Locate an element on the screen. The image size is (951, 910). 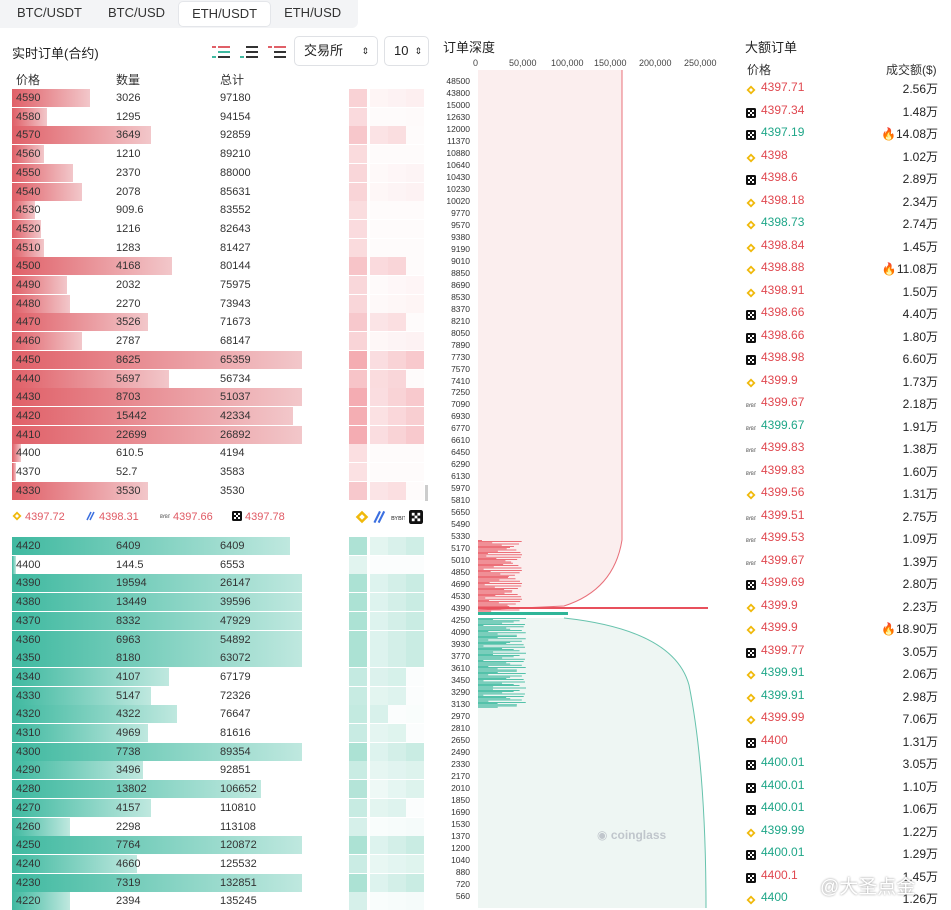
large-order-row: BYBIT 4399.51 2.75万 is located at coordinates (845, 516).